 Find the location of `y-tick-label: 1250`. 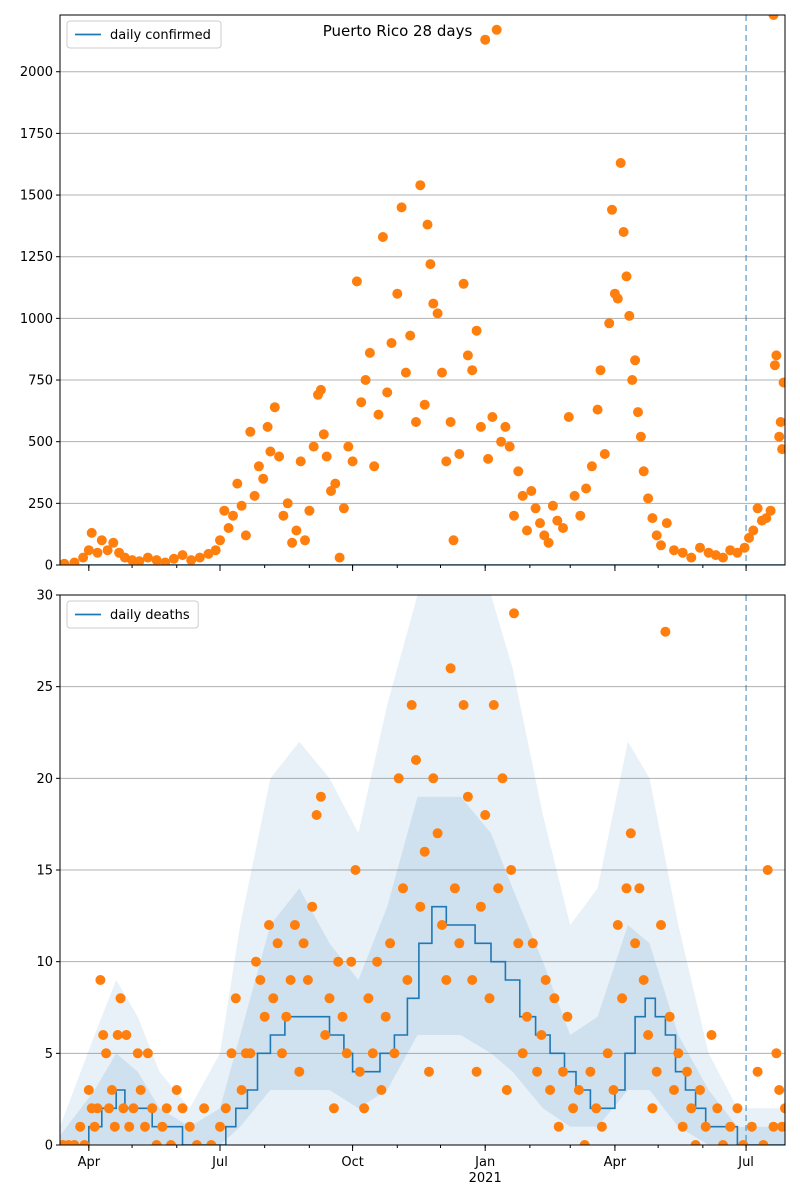

y-tick-label: 1250 is located at coordinates (36, 257).